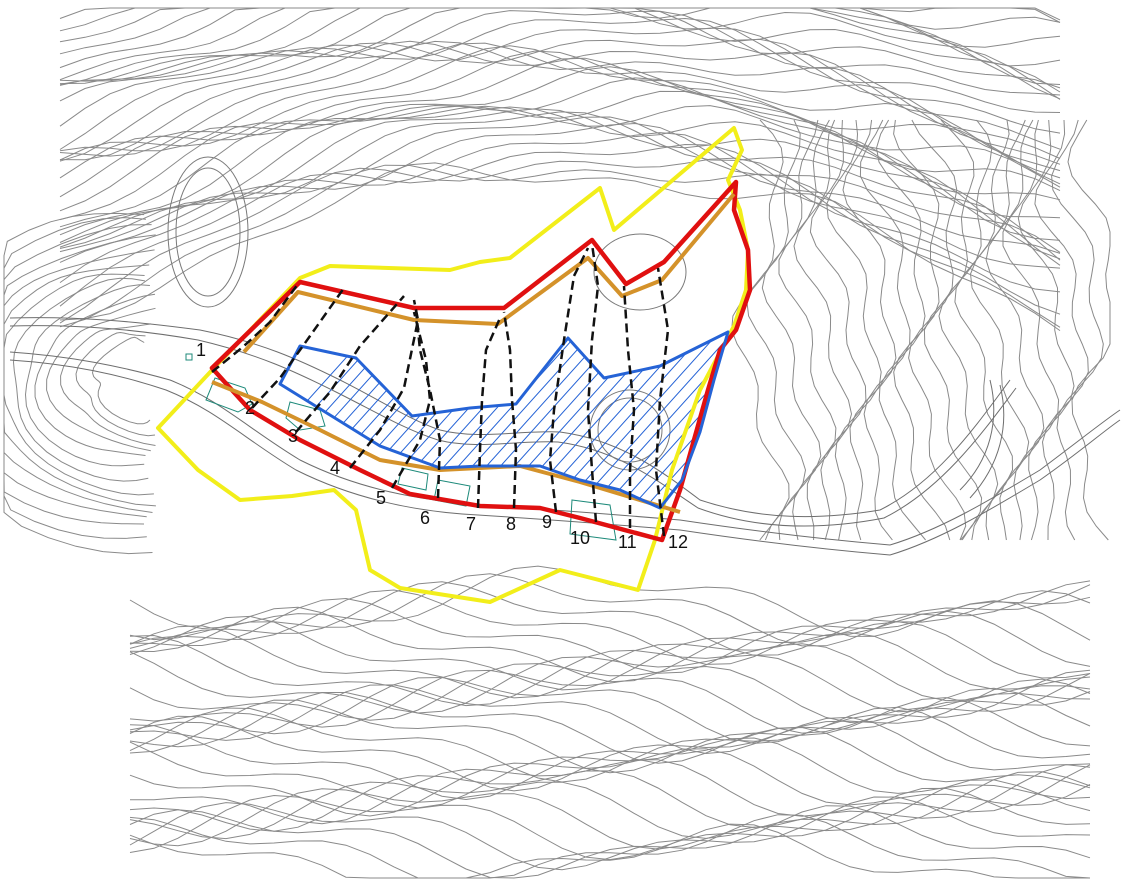 This screenshot has width=1124, height=882. What do you see at coordinates (250, 408) in the screenshot?
I see `section-label-2: 2` at bounding box center [250, 408].